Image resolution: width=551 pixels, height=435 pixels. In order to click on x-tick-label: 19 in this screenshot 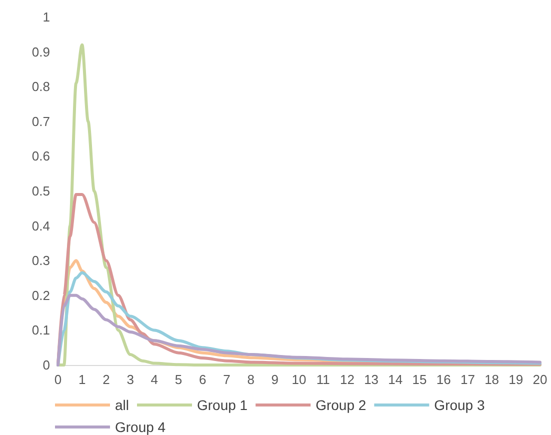, I will do `click(516, 379)`.